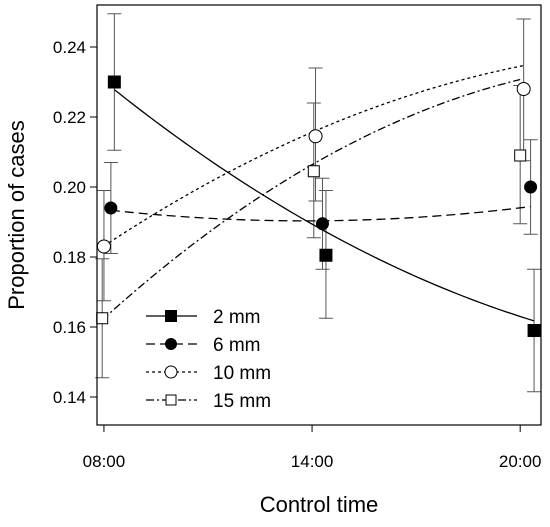 The width and height of the screenshot is (550, 527). I want to click on y-tick-label: 0.14, so click(69, 397).